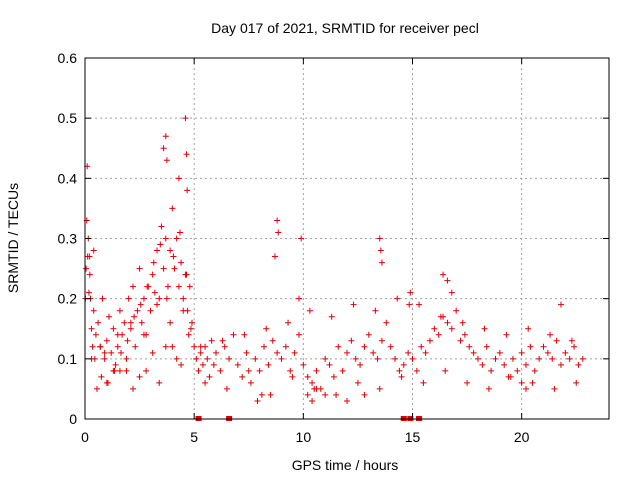  I want to click on x-tick-label: 5, so click(194, 437).